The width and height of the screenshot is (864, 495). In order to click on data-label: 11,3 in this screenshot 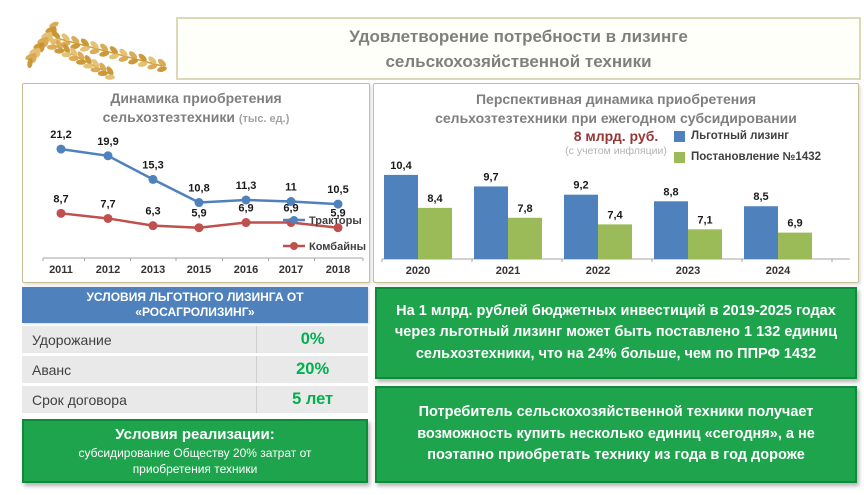, I will do `click(246, 186)`.